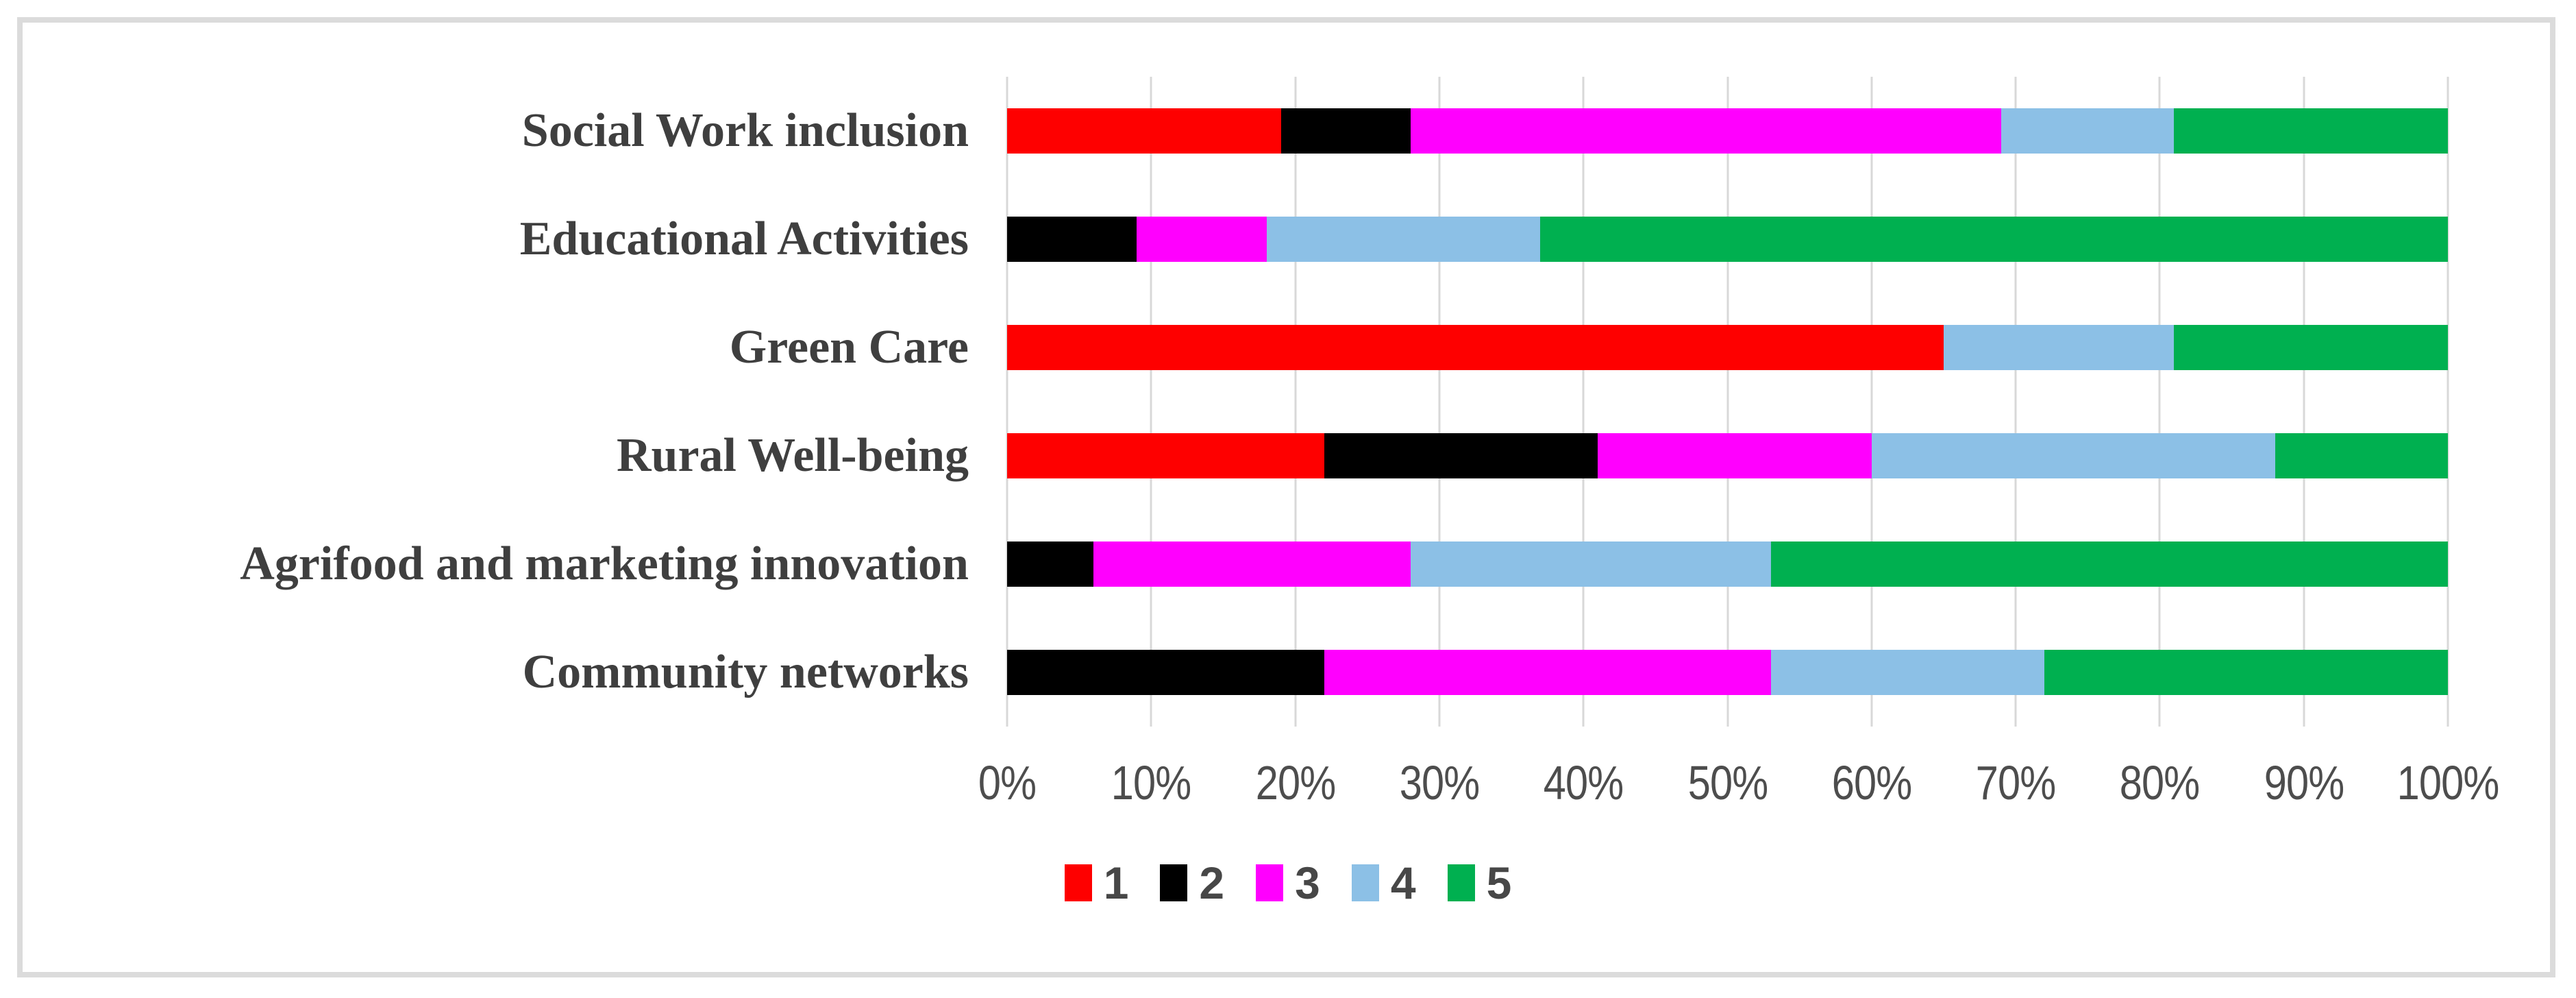 The width and height of the screenshot is (2576, 998). Describe the element at coordinates (1007, 783) in the screenshot. I see `x-tick-label: 0%` at that location.